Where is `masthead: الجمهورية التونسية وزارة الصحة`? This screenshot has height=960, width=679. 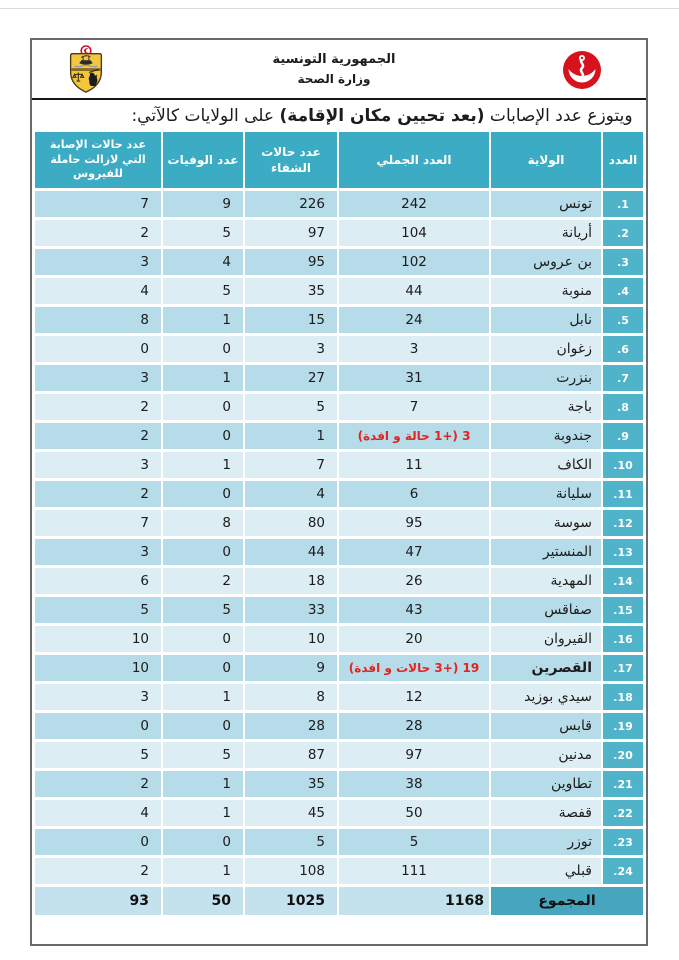
masthead: الجمهورية التونسية وزارة الصحة is located at coordinates (339, 70).